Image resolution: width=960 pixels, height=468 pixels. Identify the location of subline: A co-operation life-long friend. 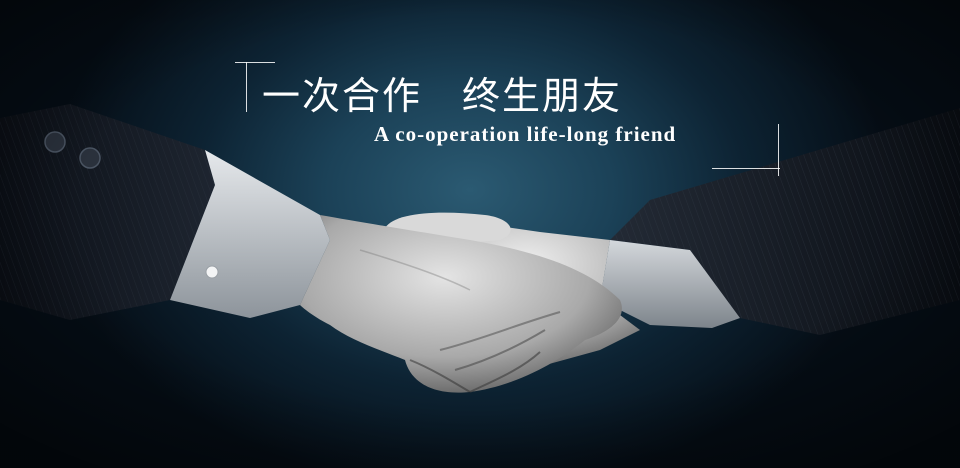
(525, 134).